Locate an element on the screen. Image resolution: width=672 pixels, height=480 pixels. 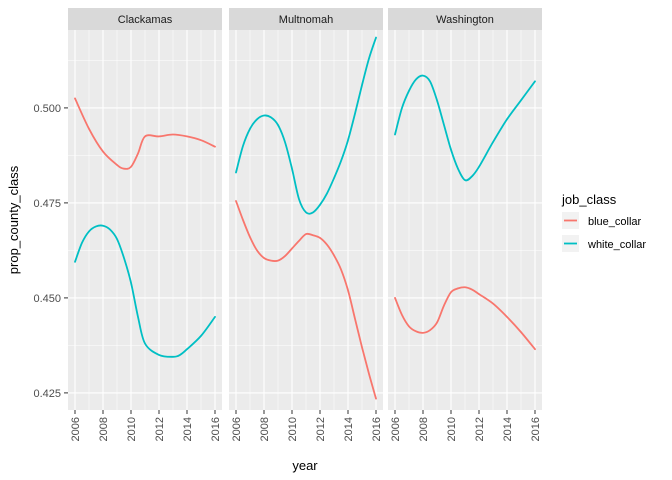
legend-title: job_class is located at coordinates (589, 199).